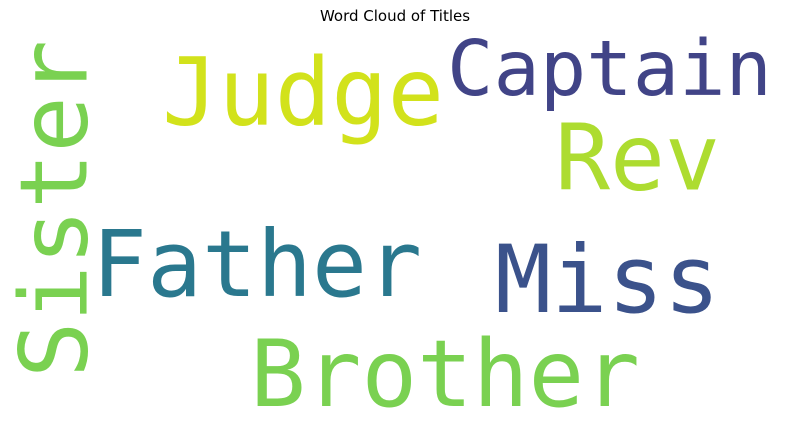 This screenshot has width=790, height=425. I want to click on word-sister: Sister, so click(55, 209).